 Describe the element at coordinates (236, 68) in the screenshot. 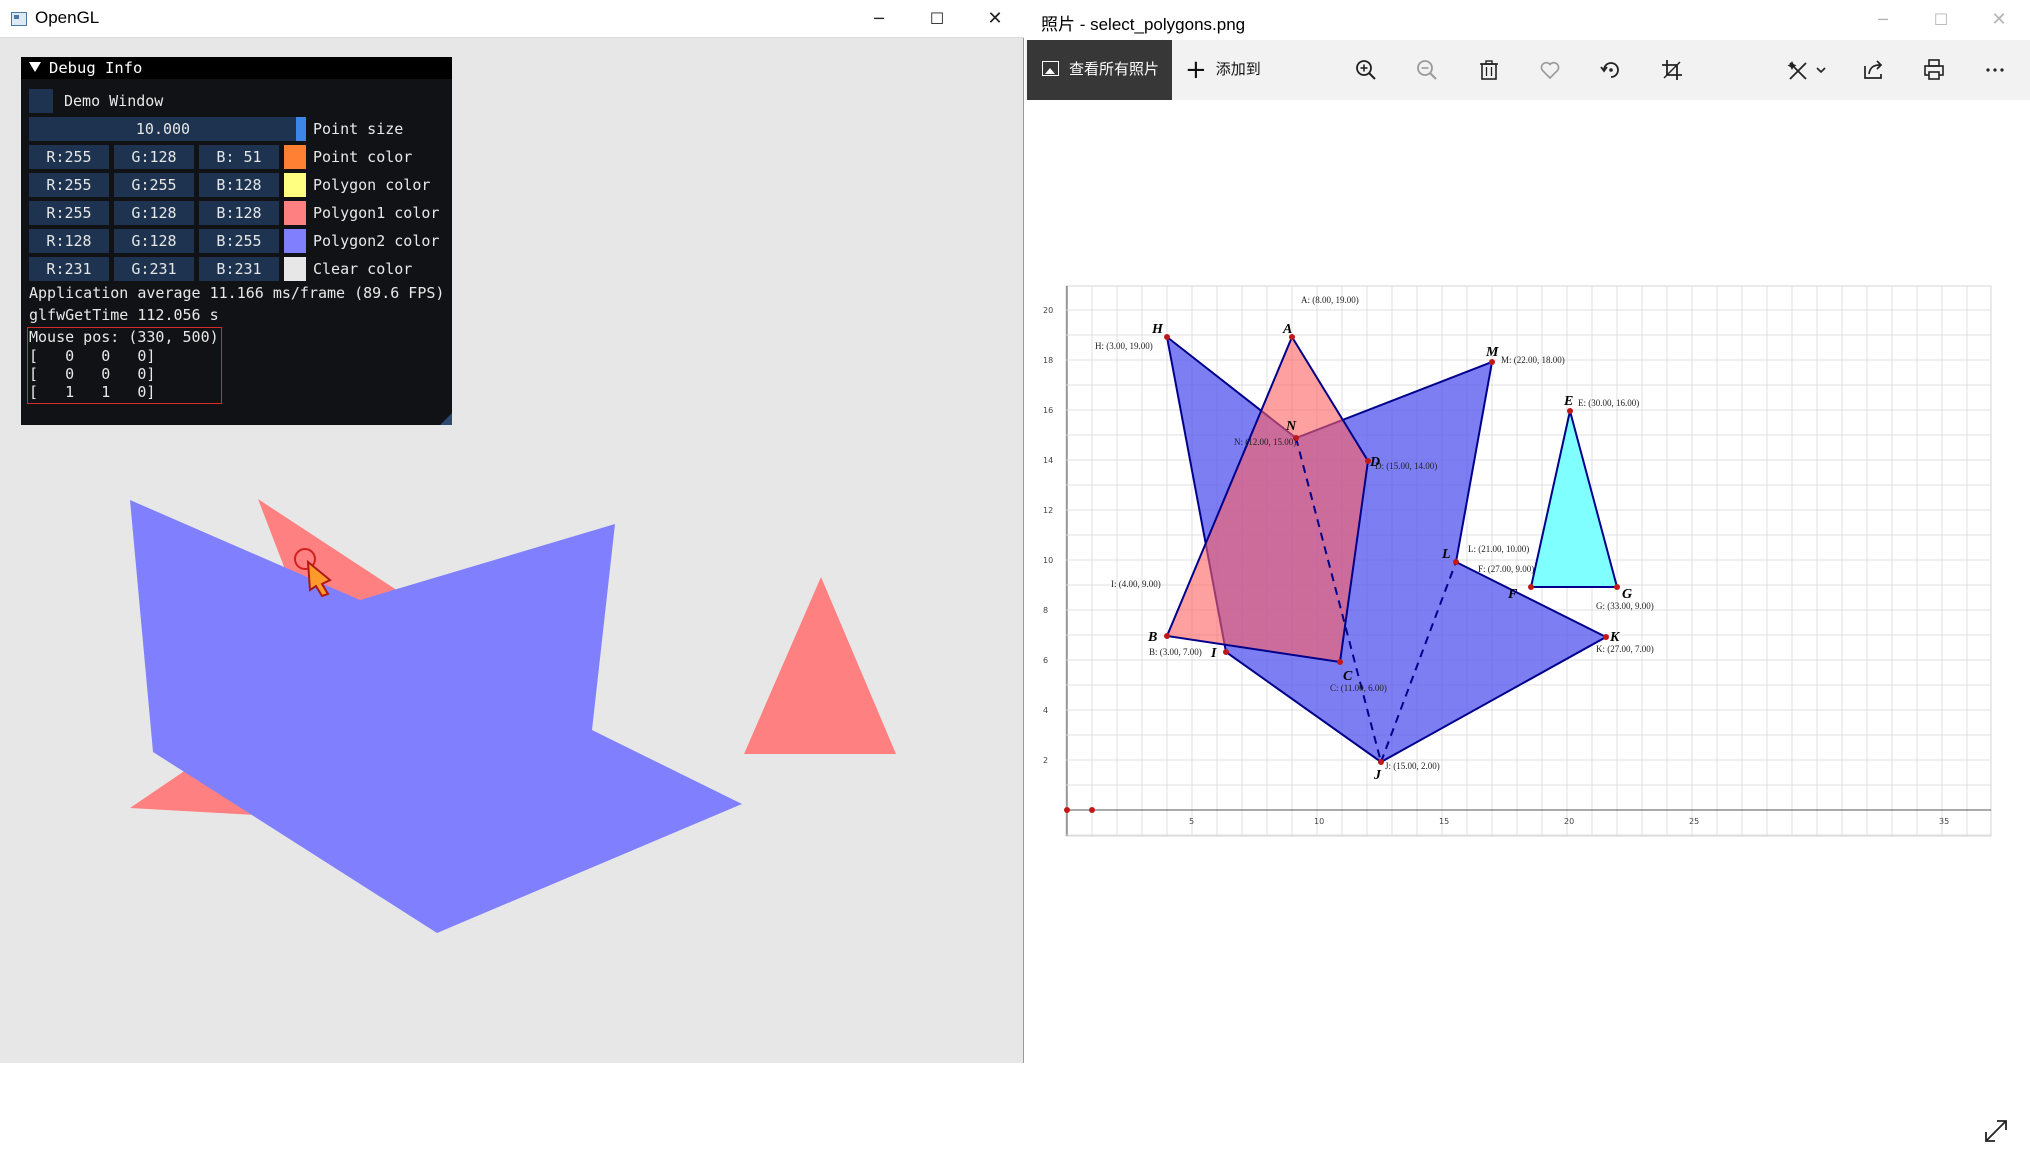

I see `debug-panel-header: Debug Info` at that location.